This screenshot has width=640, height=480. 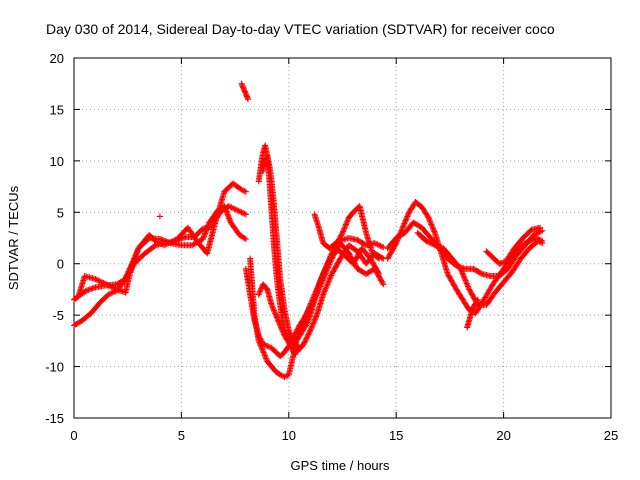 What do you see at coordinates (13, 237) in the screenshot?
I see `y-axis-label: SDTVAR / TECUs` at bounding box center [13, 237].